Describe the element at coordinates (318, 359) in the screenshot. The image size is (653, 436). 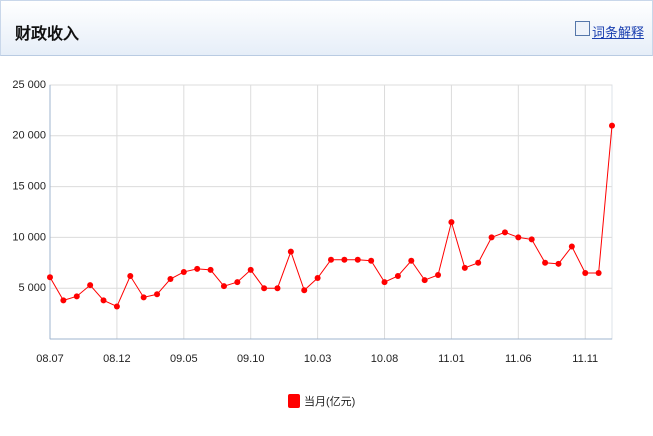
I see `x-tick-label: 10.03` at that location.